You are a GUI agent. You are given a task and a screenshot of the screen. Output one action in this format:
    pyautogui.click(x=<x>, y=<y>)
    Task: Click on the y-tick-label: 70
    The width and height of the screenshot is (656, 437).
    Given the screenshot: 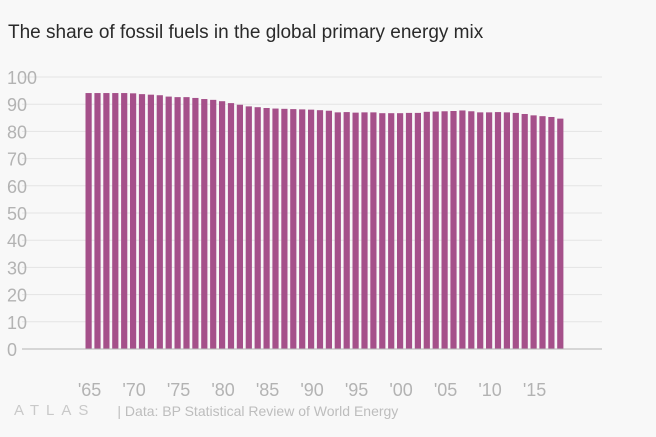 What is the action you would take?
    pyautogui.click(x=17, y=160)
    